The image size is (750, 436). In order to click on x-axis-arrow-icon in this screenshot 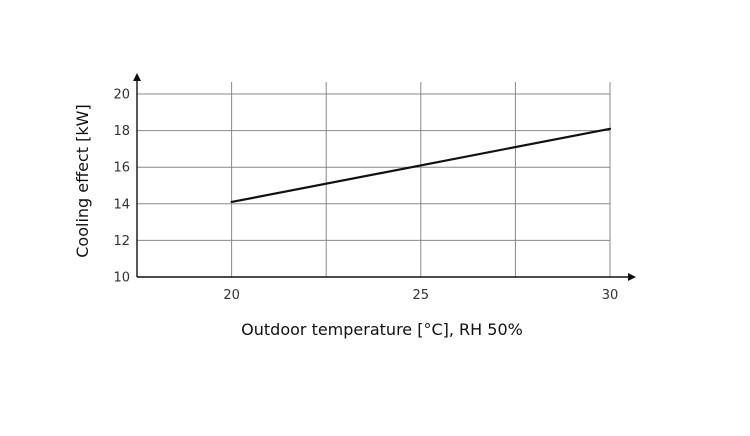, I will do `click(632, 277)`.